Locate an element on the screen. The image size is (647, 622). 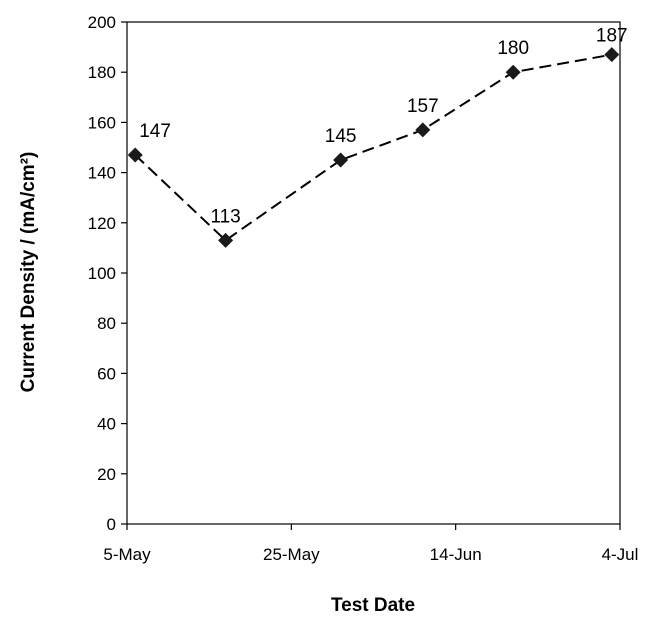
data-label: 147 is located at coordinates (155, 131).